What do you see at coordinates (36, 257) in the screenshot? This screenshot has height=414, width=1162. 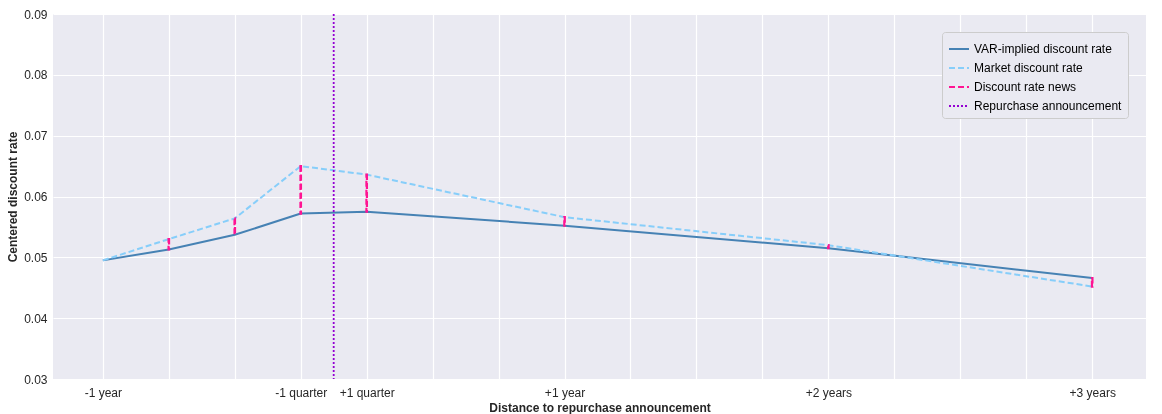 I see `y-tick-label: 0.05` at bounding box center [36, 257].